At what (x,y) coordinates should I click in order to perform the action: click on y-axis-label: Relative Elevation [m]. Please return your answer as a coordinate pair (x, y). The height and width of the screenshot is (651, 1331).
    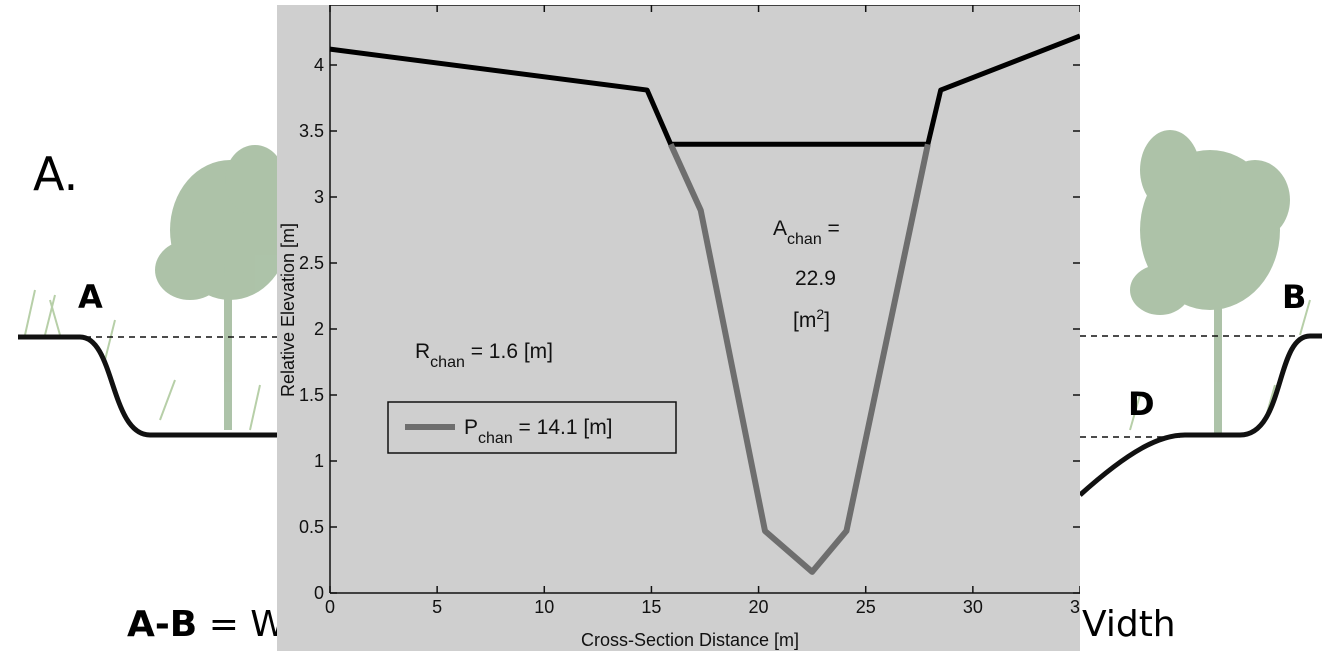
    Looking at the image, I should click on (288, 310).